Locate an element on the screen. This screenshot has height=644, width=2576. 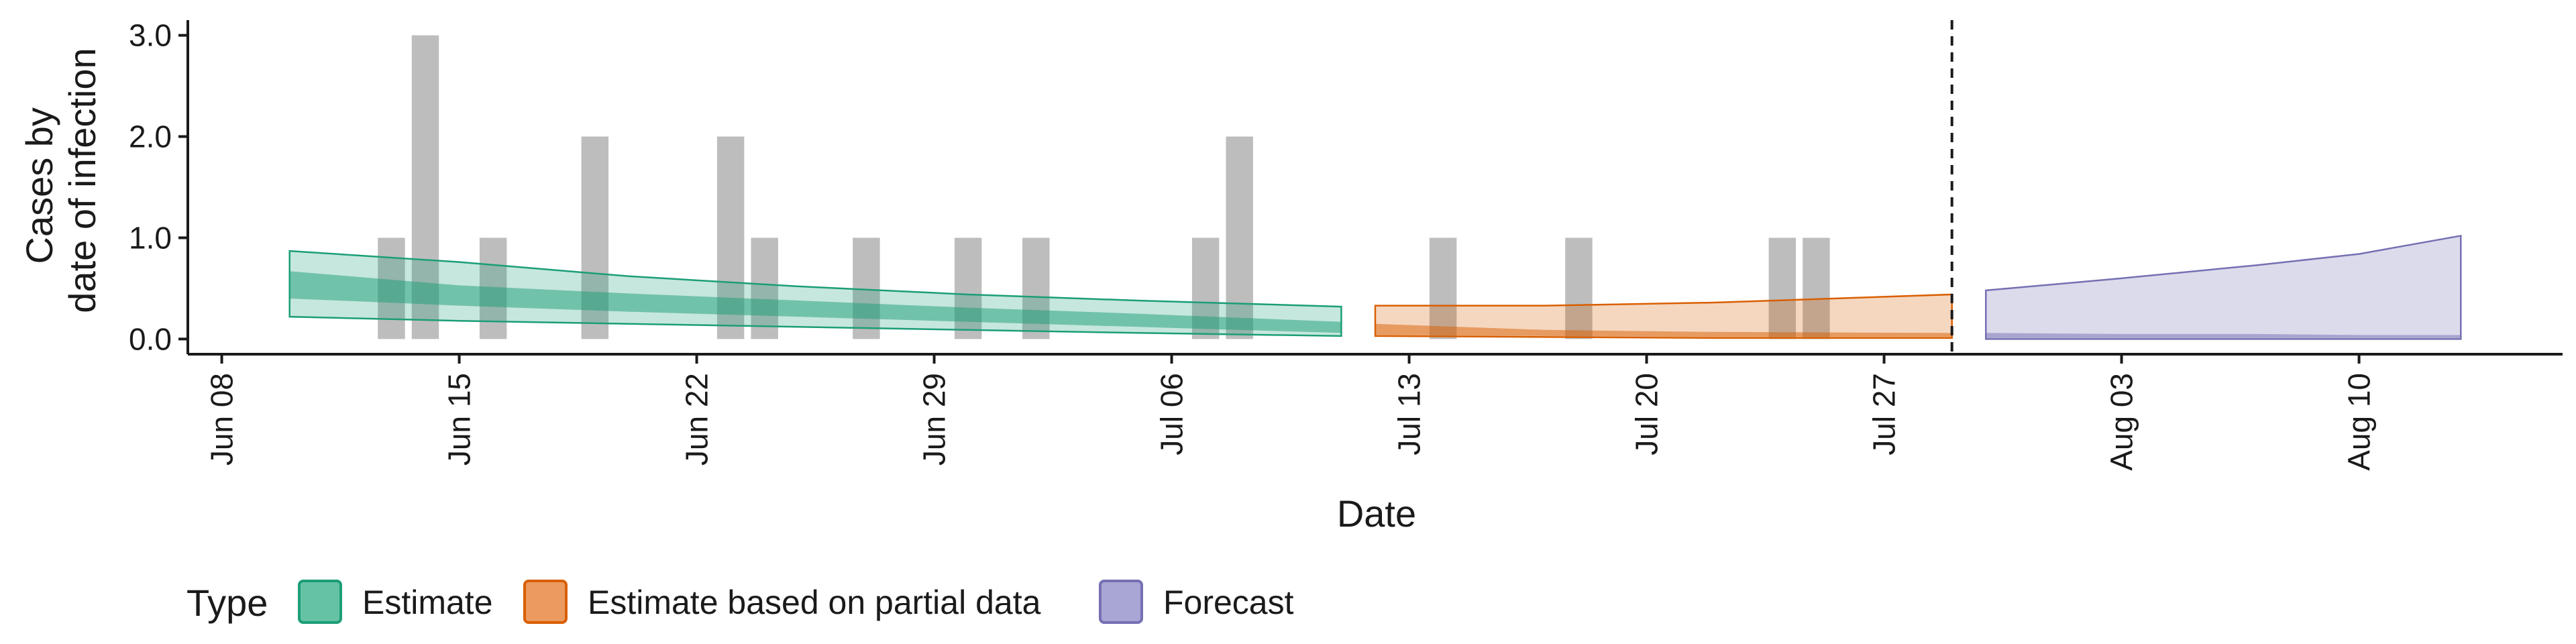
estimate-bands is located at coordinates (1375, 287).